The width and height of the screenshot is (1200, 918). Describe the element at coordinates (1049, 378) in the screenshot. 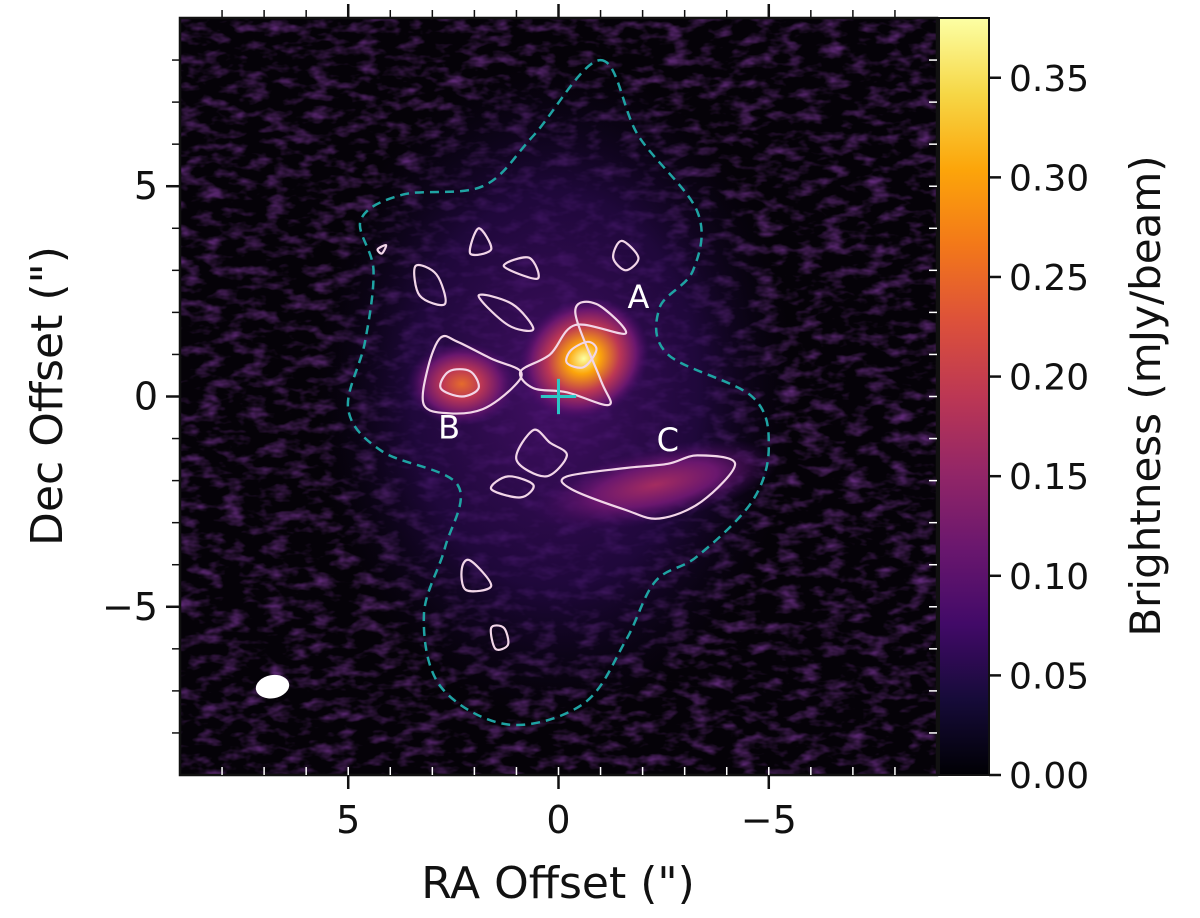

I see `colorbar-tick-label: 0.20` at that location.